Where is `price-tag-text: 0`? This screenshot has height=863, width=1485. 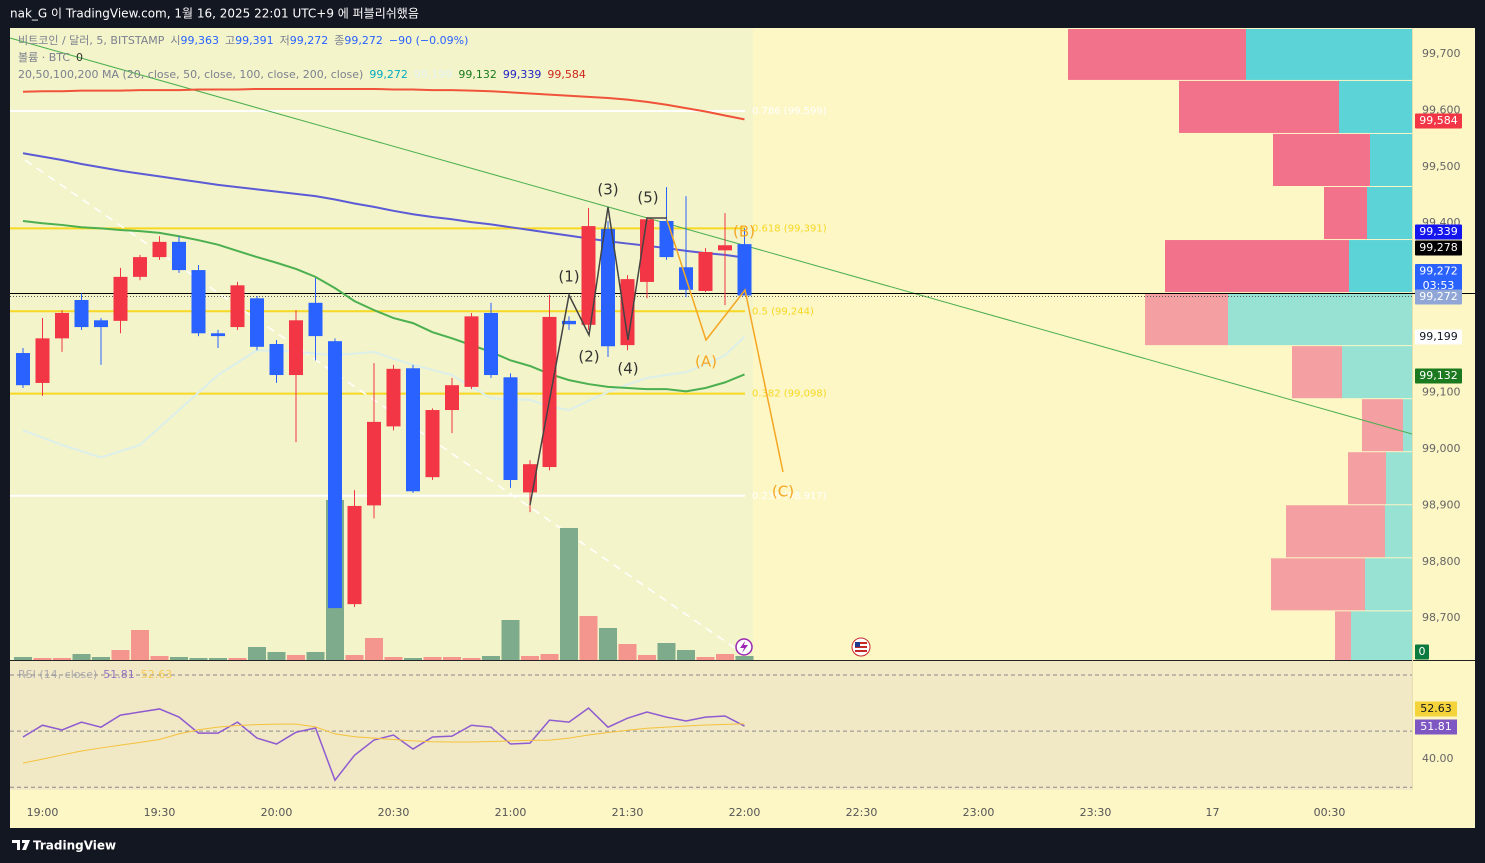
price-tag-text: 0 is located at coordinates (1422, 651).